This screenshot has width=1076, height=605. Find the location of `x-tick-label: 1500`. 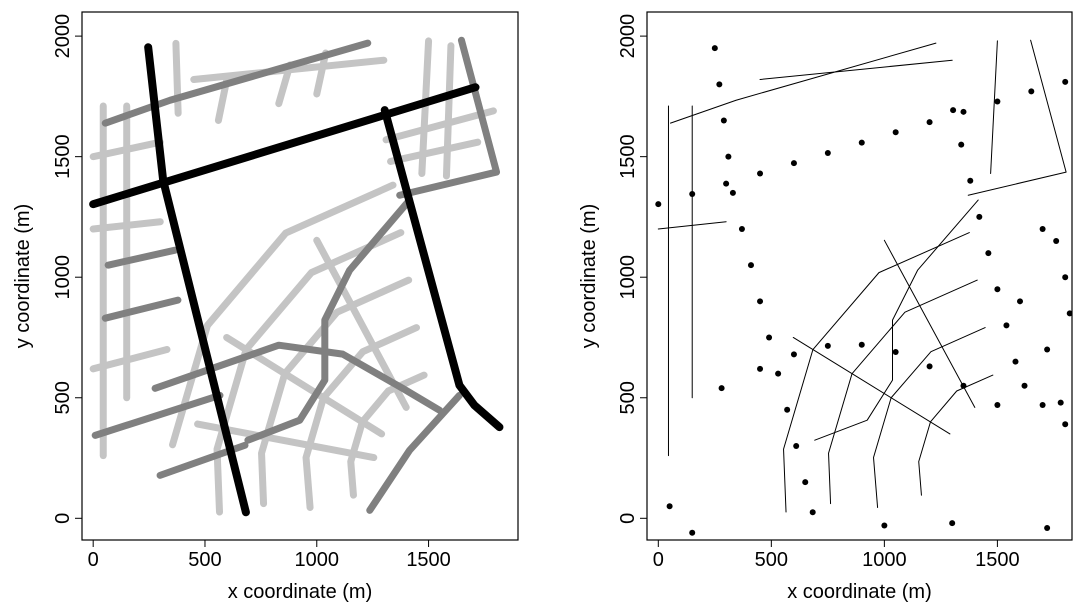

x-tick-label: 1500 is located at coordinates (997, 560).